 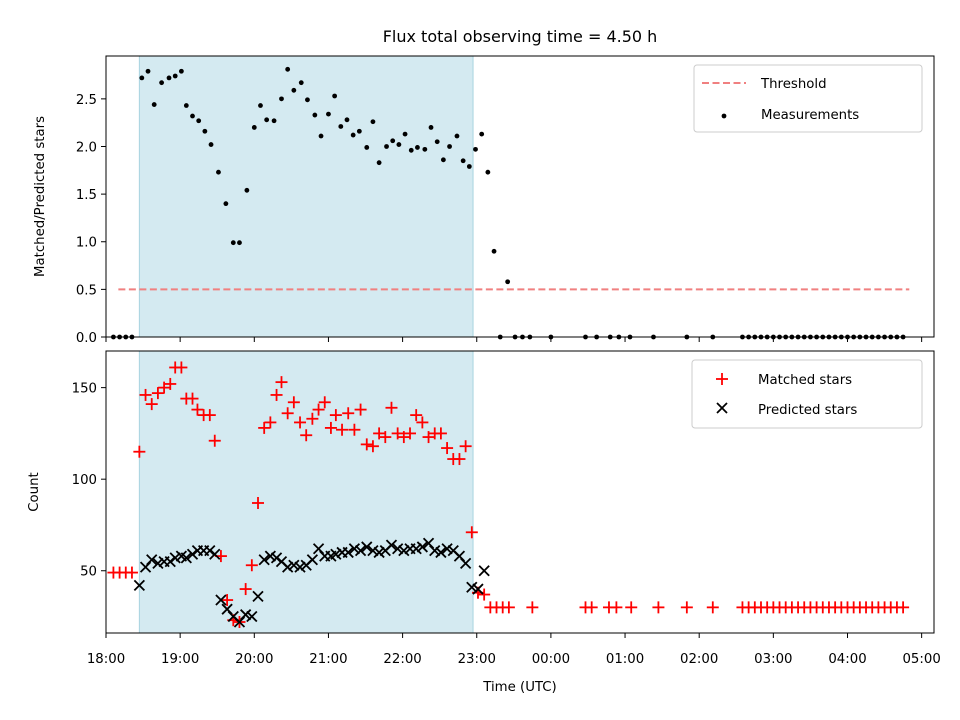 I want to click on x-tick-label: 23:00, so click(x=477, y=659).